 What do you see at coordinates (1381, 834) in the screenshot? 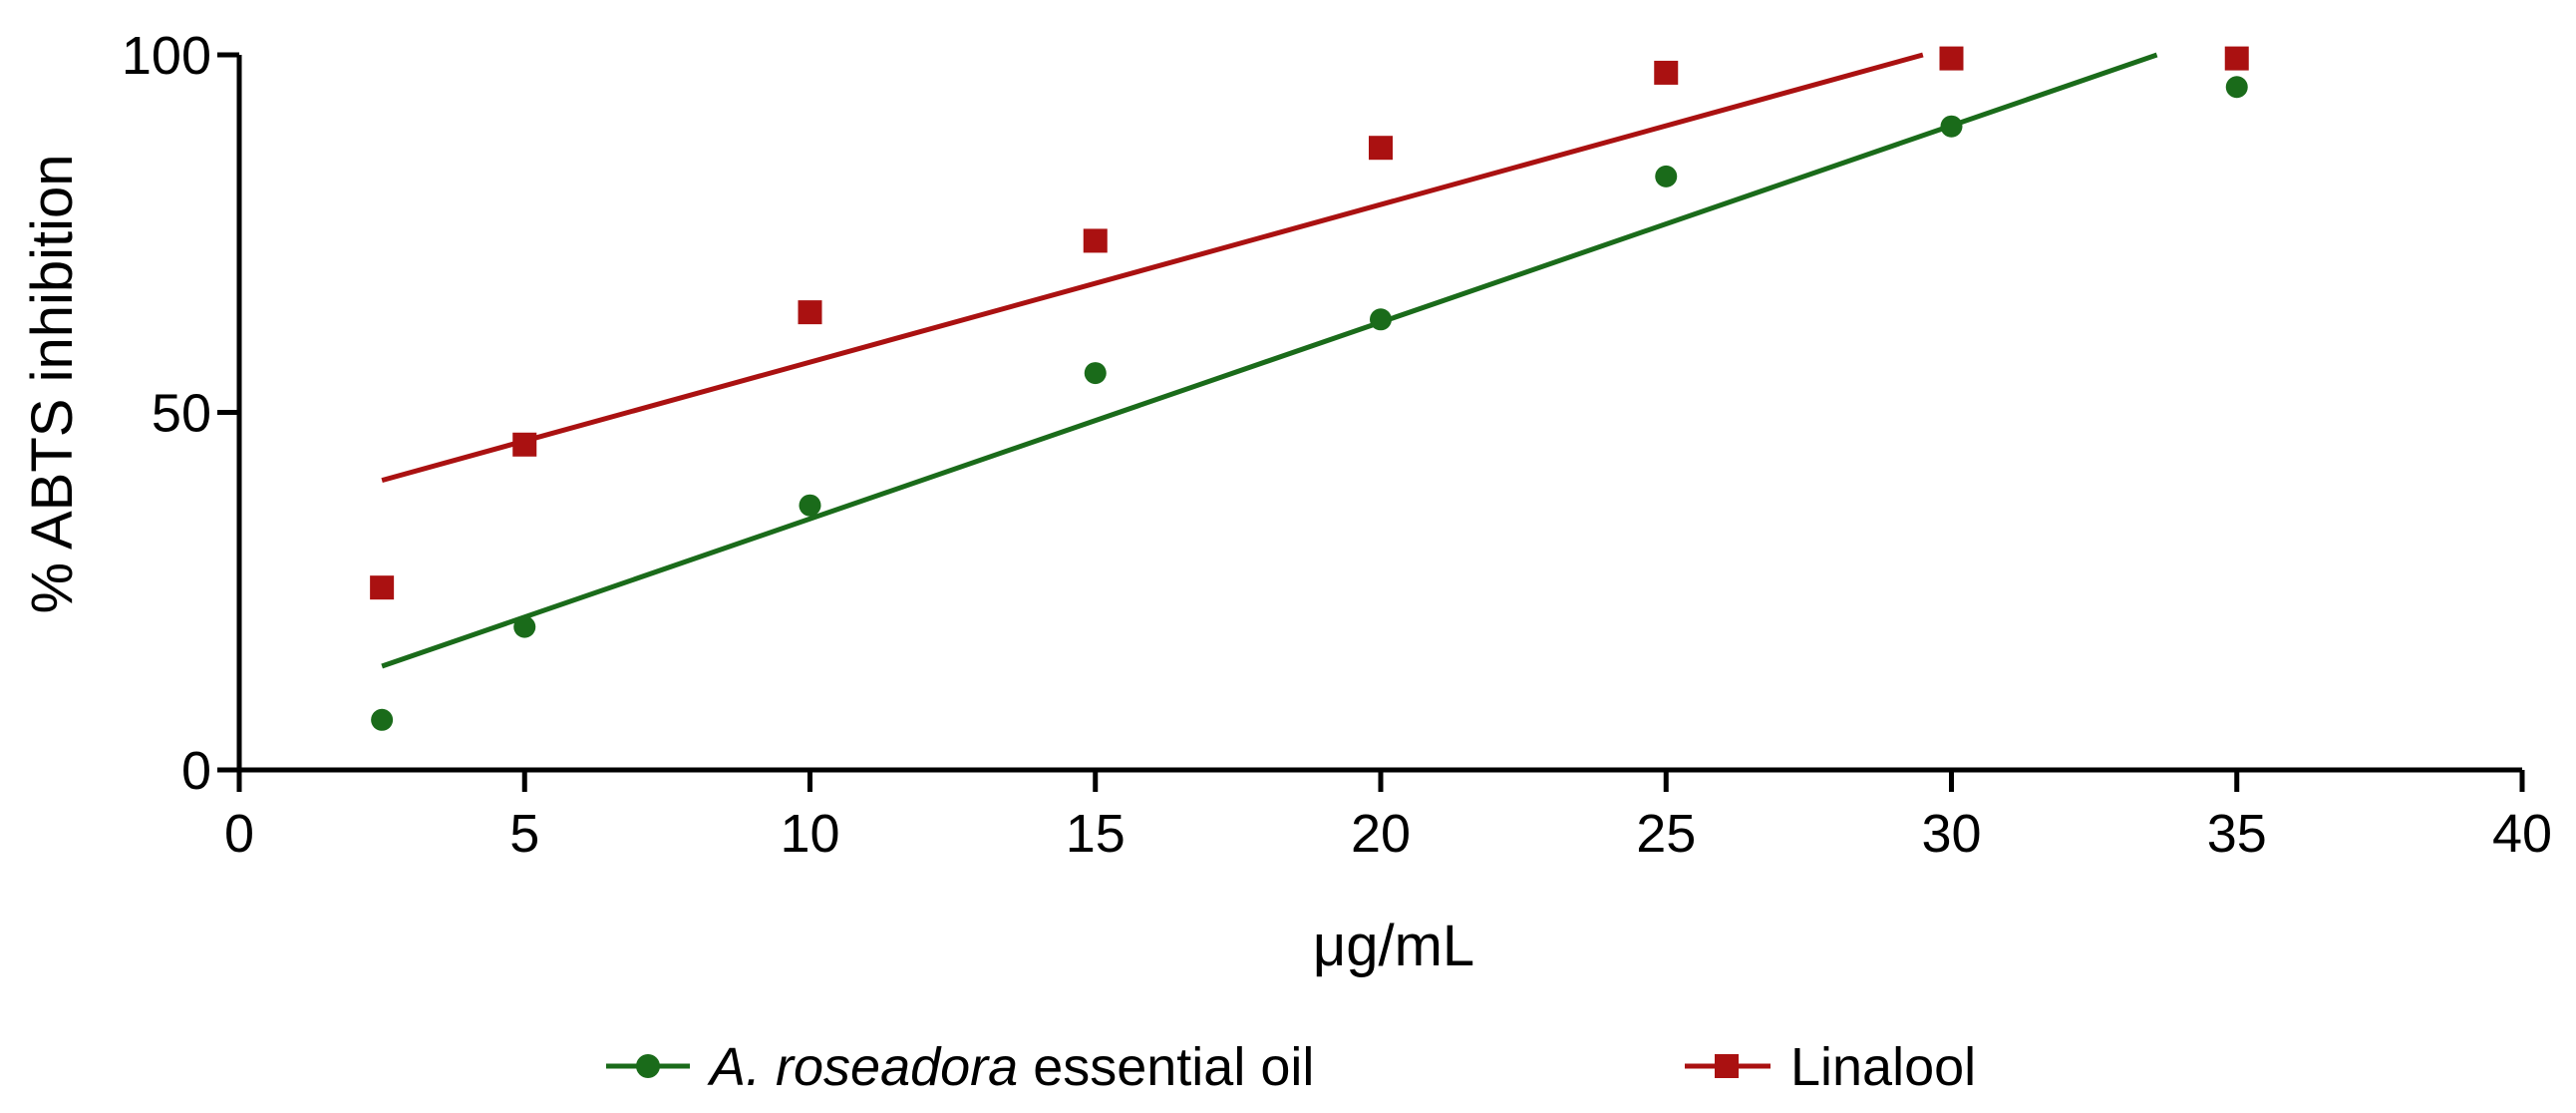
I see `x-tick-label: 20` at bounding box center [1381, 834].